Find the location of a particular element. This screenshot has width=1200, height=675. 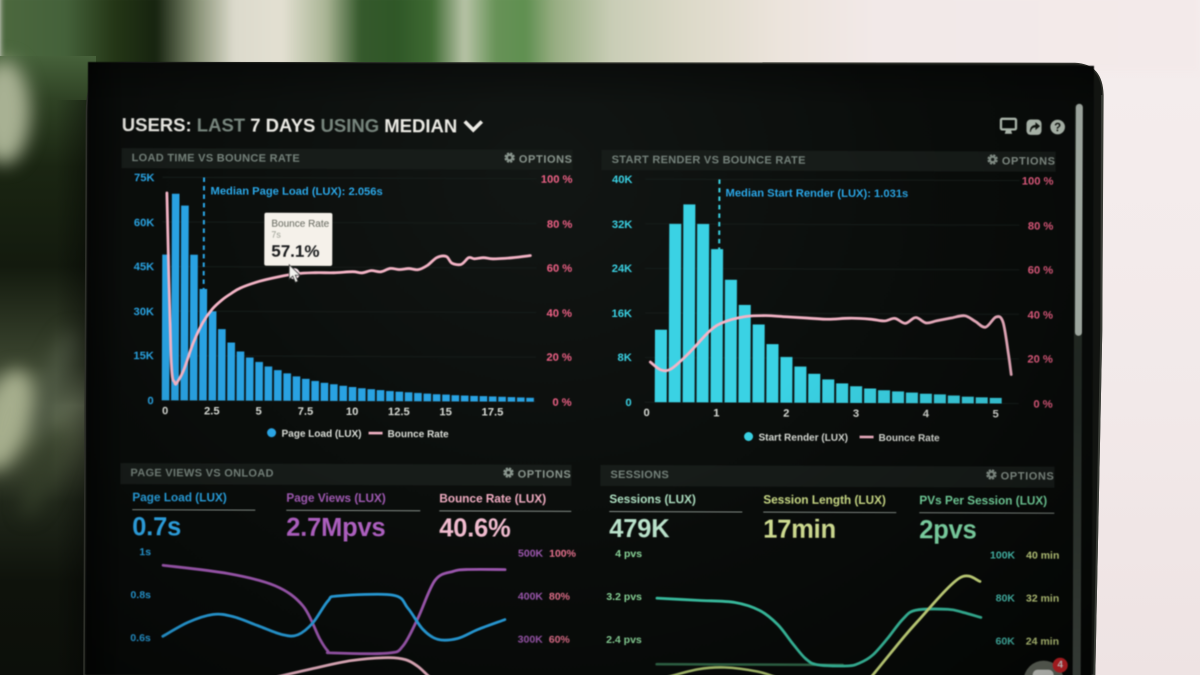

svg-text: 10 is located at coordinates (352, 412).